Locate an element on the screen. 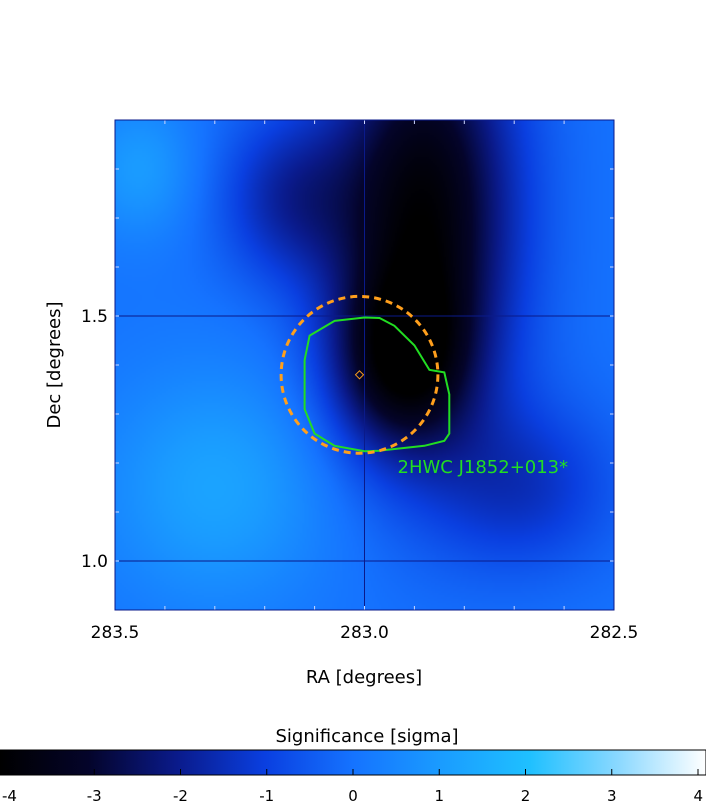 The width and height of the screenshot is (706, 804). colorbar-tick-label: 4 is located at coordinates (698, 795).